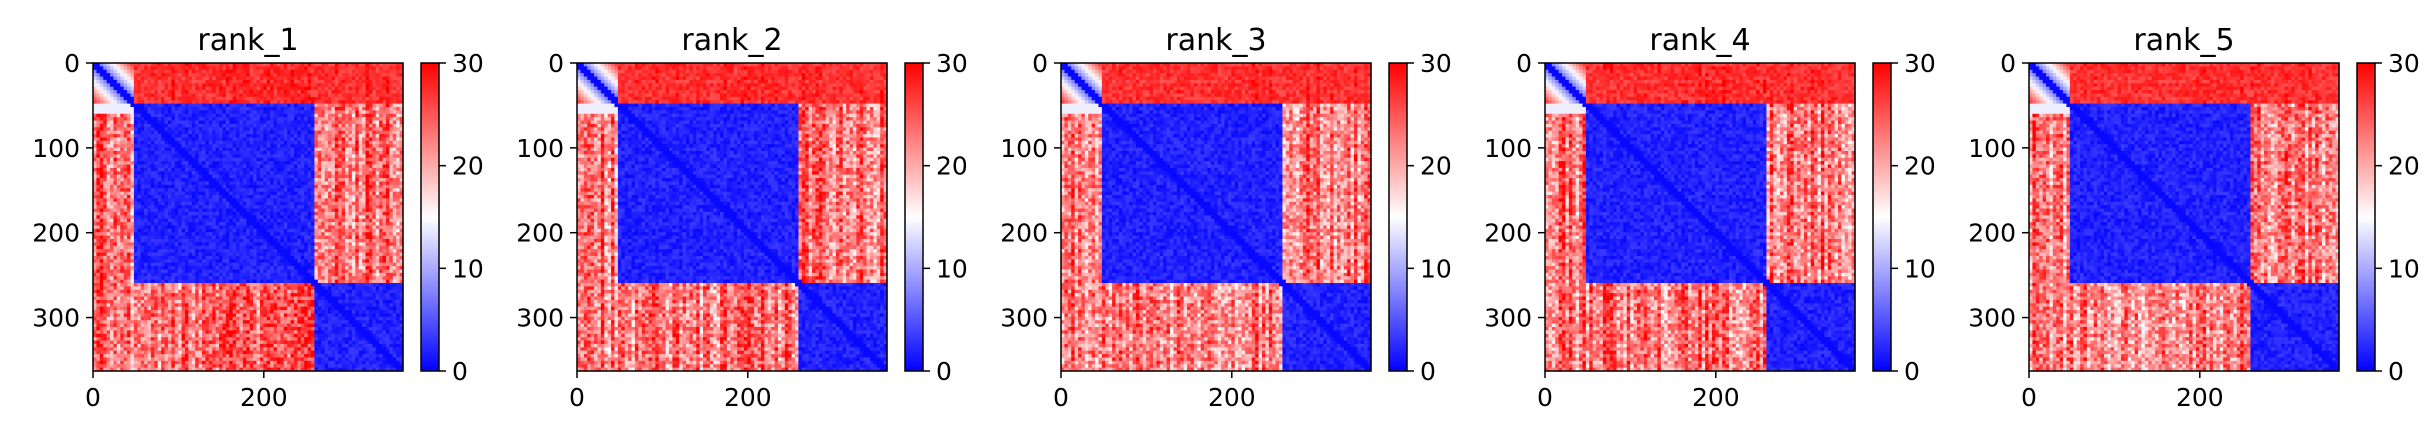 The height and width of the screenshot is (438, 2435). Describe the element at coordinates (1699, 40) in the screenshot. I see `panel-title: rank_4` at that location.